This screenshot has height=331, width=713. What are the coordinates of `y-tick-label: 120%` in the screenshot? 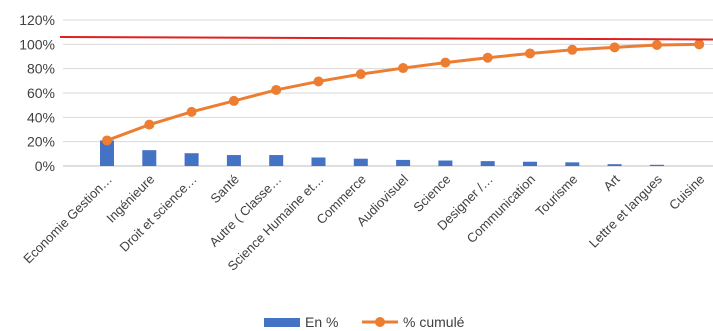 It's located at (37, 20).